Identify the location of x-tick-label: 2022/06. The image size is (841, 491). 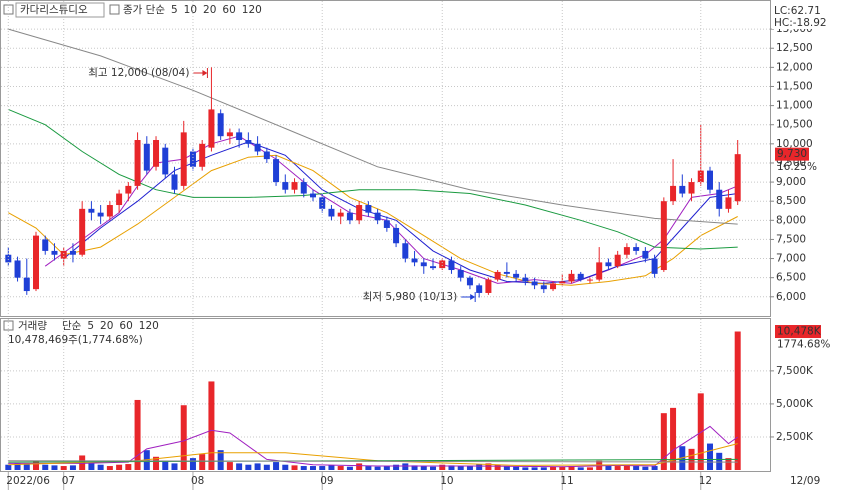
(28, 481).